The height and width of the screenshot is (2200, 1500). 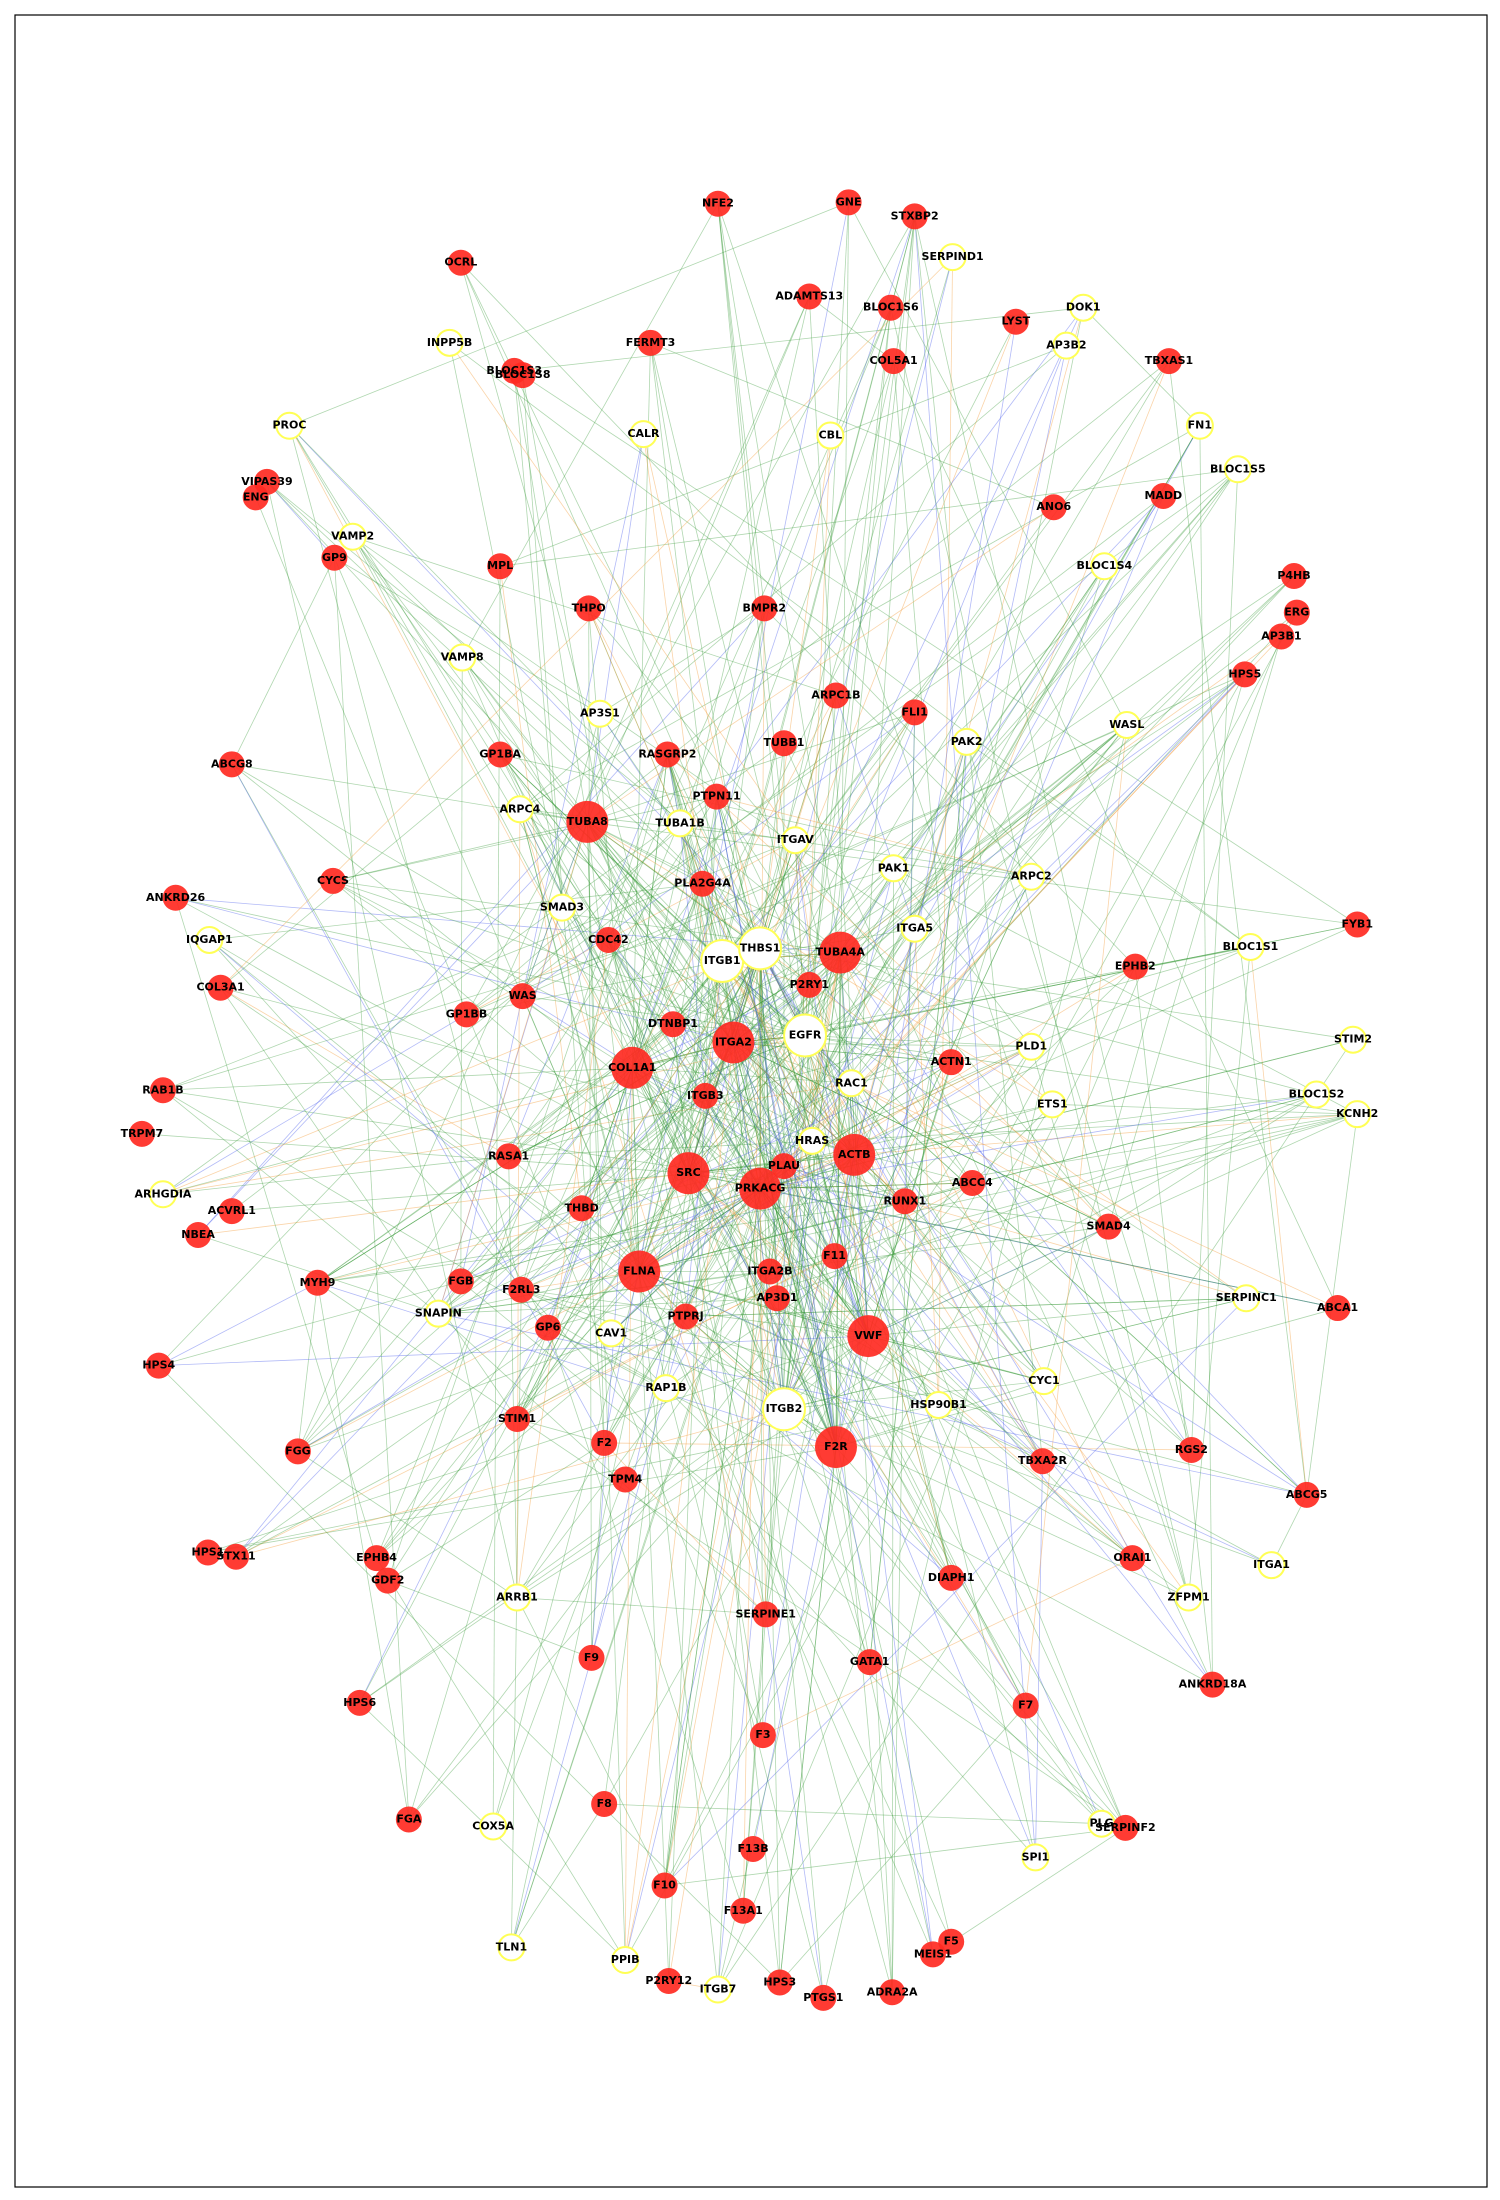 What do you see at coordinates (1043, 1380) in the screenshot?
I see `node-label: CYC1` at bounding box center [1043, 1380].